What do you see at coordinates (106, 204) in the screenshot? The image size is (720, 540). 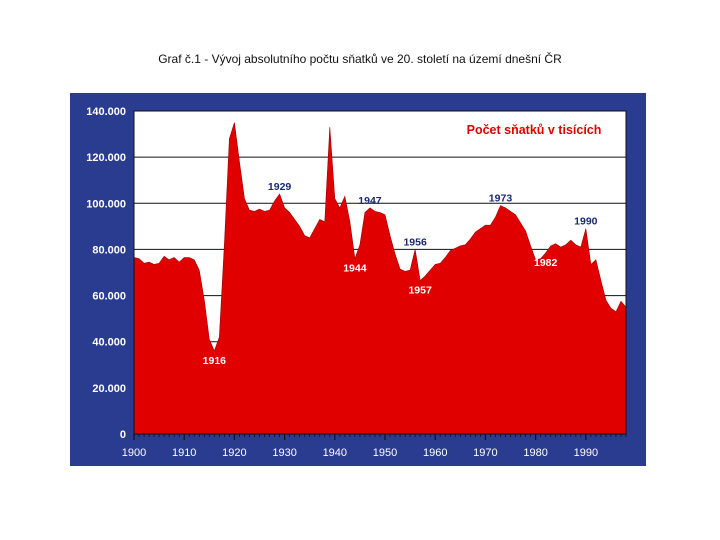 I see `y-tick-label: 100.000` at bounding box center [106, 204].